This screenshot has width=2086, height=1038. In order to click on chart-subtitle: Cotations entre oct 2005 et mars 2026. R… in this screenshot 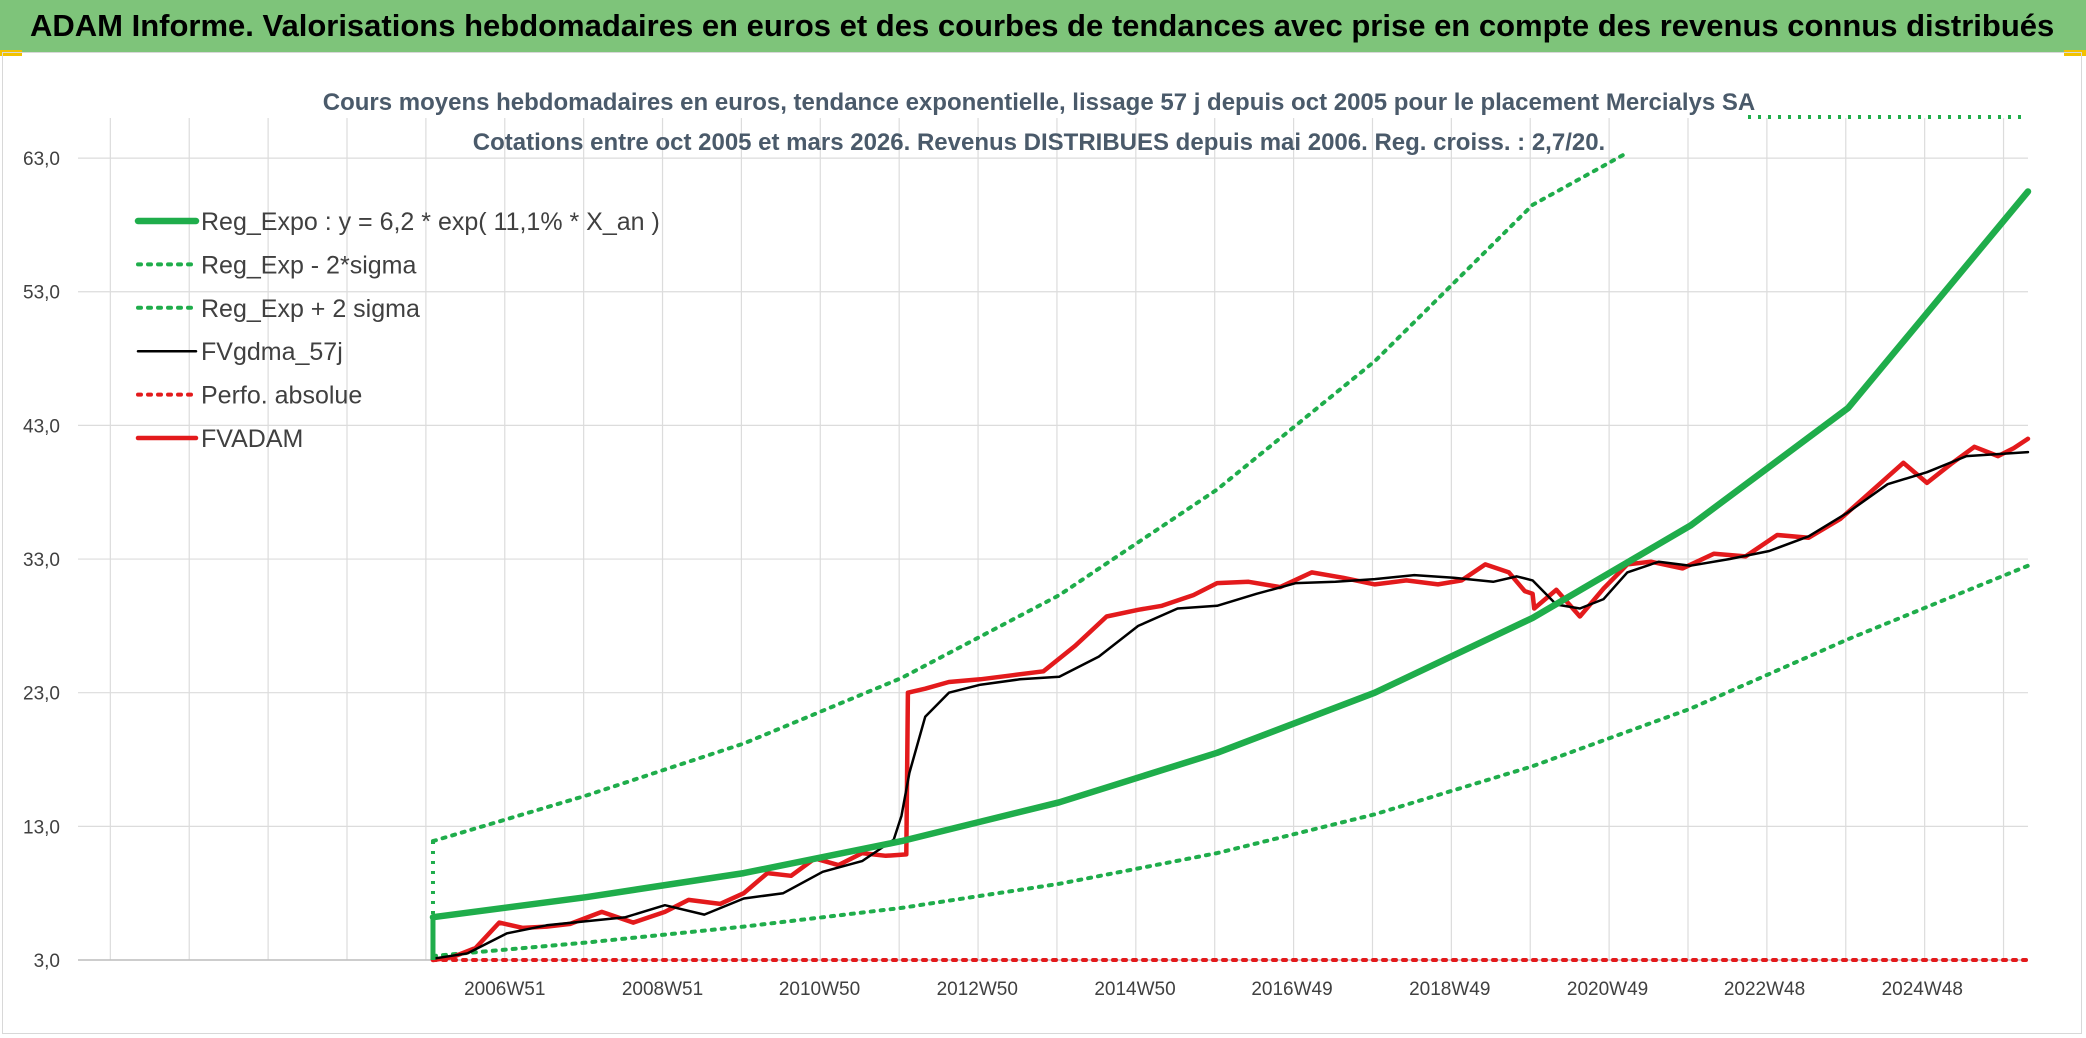, I will do `click(1039, 142)`.